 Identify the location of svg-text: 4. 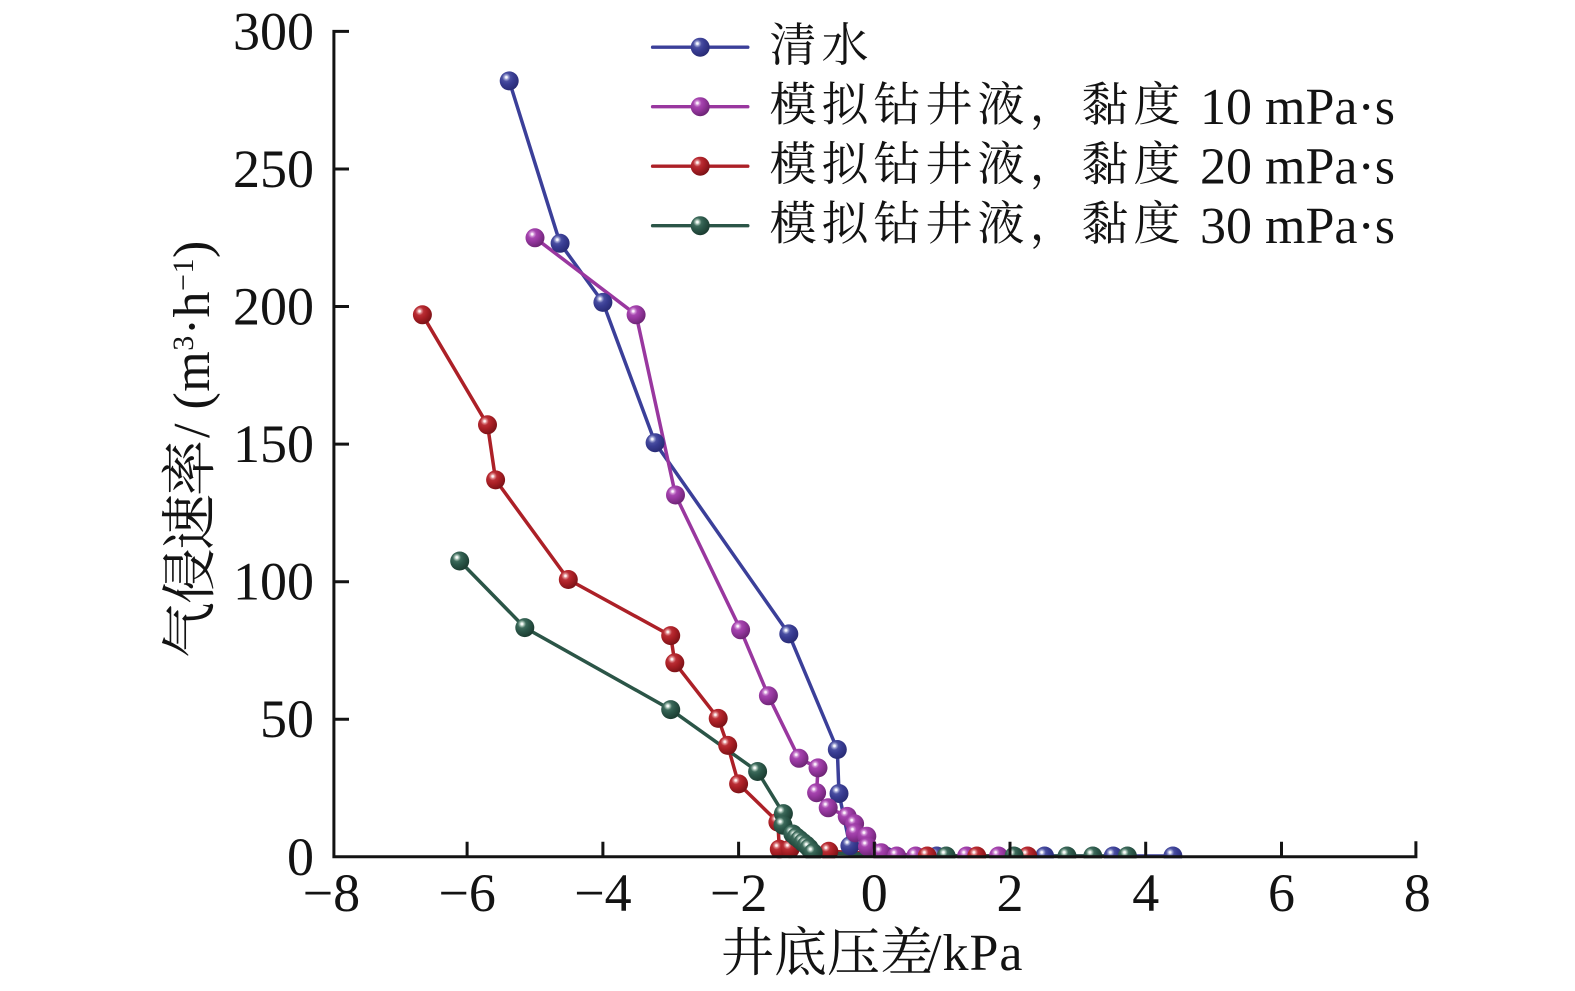
(1145, 893).